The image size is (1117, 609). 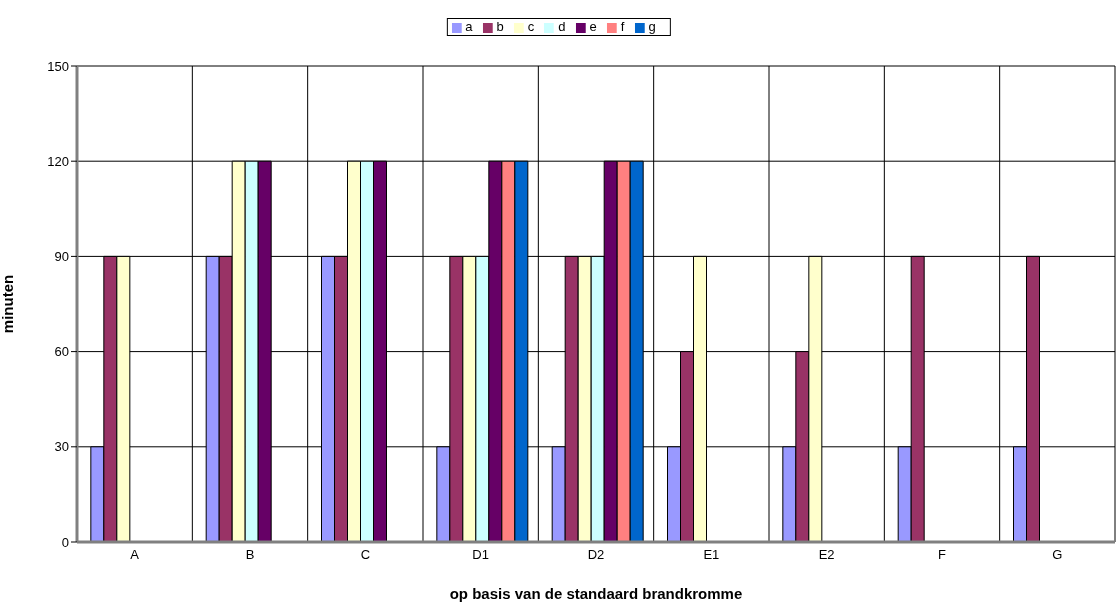 I want to click on x-tick-label: D1, so click(x=480, y=555).